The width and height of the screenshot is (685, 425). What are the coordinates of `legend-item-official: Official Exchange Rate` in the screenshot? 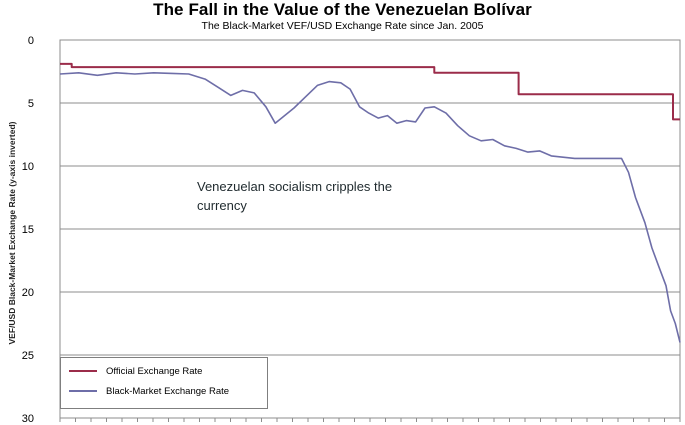 It's located at (135, 371).